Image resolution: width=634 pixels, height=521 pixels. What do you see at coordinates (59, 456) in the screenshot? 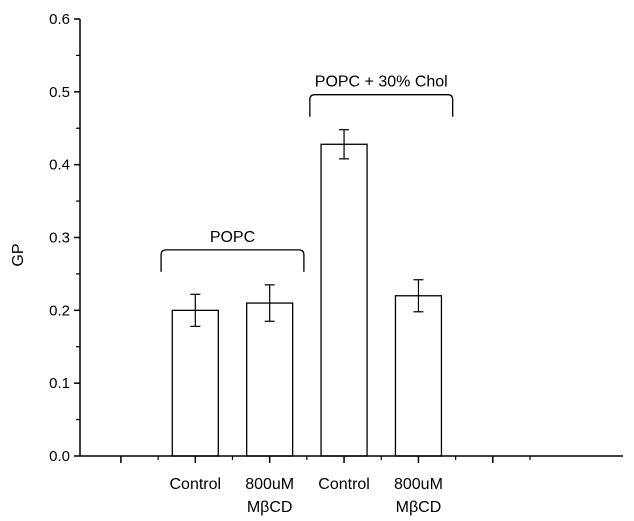
I see `y-tick-label: 0.0` at bounding box center [59, 456].